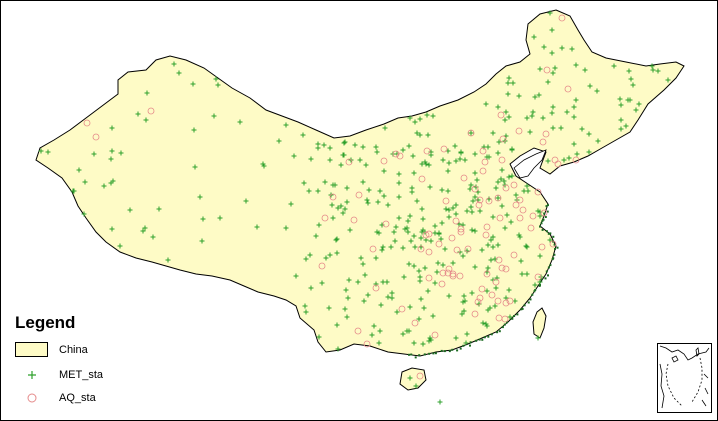 This screenshot has width=718, height=421. Describe the element at coordinates (77, 398) in the screenshot. I see `legend-label-aq: AQ_sta` at that location.